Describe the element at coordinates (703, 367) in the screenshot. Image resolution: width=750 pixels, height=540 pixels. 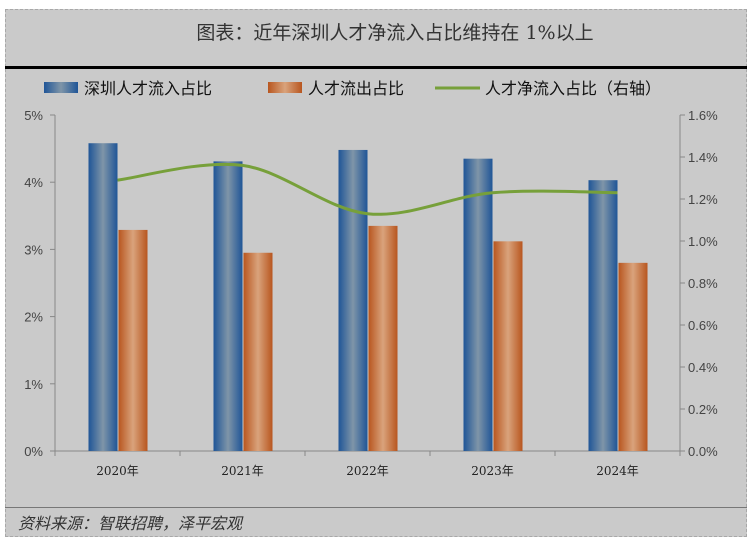
I see `right-tick-label: 0.4%` at that location.